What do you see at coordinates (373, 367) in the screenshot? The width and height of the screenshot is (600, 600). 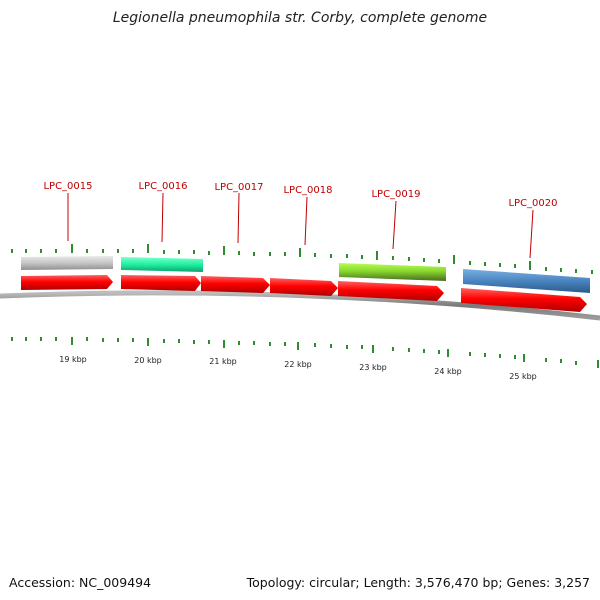 I see `scale-label: 23 kbp` at bounding box center [373, 367].